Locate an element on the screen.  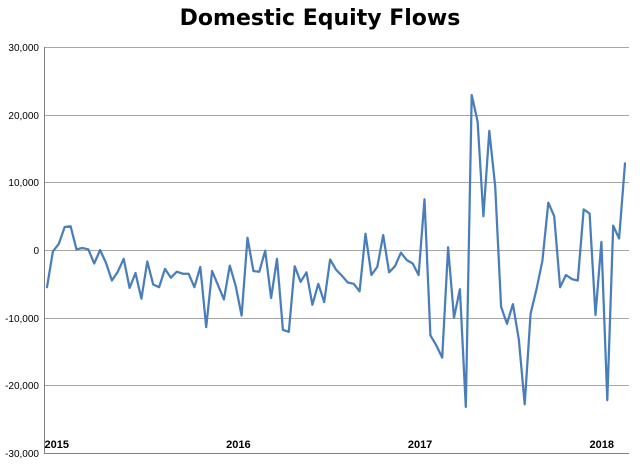
y-tick-label: 10,000 is located at coordinates (23, 183).